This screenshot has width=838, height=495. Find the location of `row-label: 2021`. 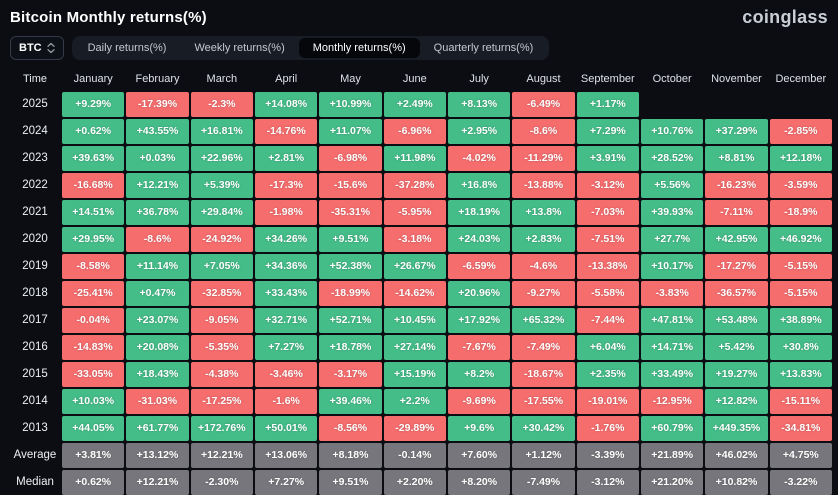

row-label: 2021 is located at coordinates (35, 212).